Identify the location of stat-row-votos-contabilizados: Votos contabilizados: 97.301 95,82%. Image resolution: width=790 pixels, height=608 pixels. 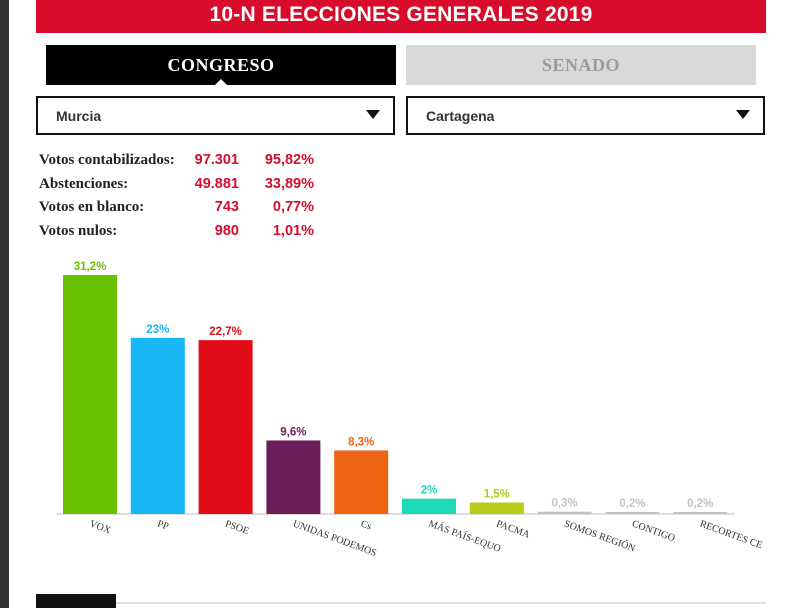
(184, 164).